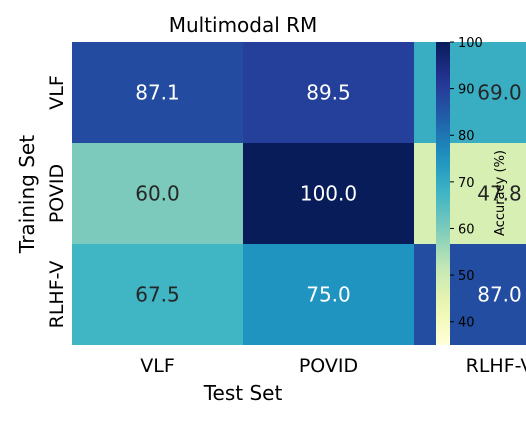 This screenshot has width=526, height=421. Describe the element at coordinates (466, 136) in the screenshot. I see `colorbar-tick-label: 80` at that location.